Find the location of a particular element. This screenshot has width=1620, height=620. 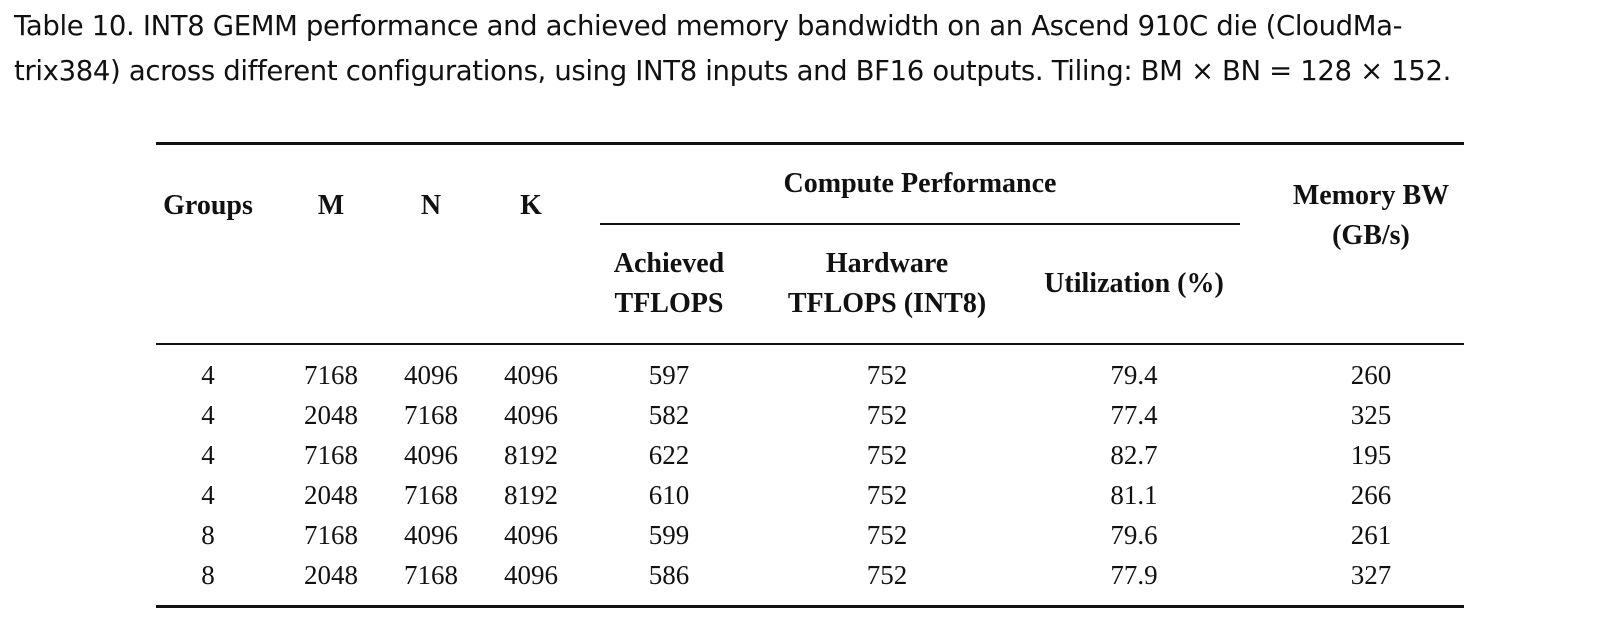

compute-group-rule is located at coordinates (920, 224).